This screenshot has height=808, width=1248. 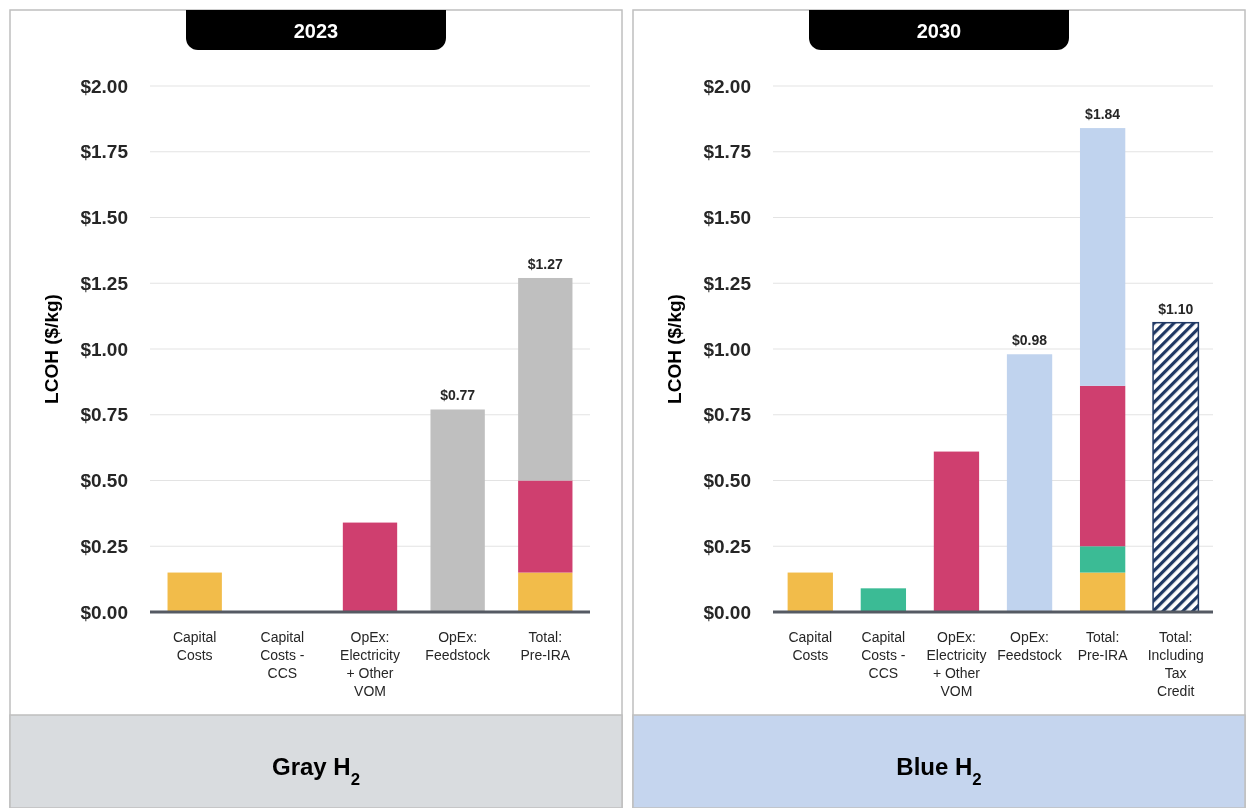 I want to click on total-label: $0.98, so click(x=1030, y=340).